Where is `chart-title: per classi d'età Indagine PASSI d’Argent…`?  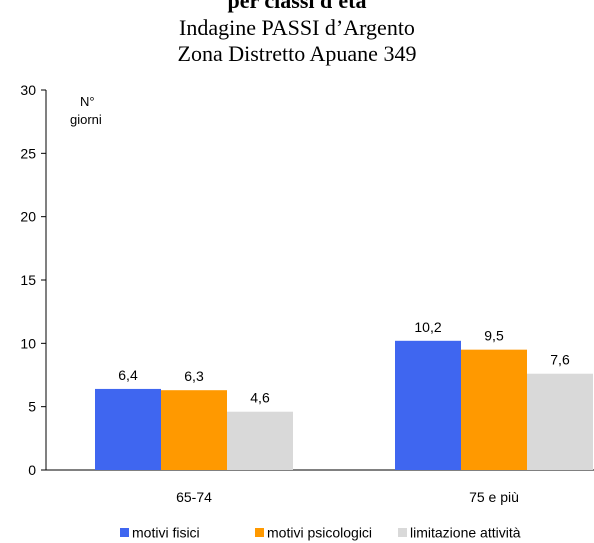 chart-title: per classi d'età Indagine PASSI d’Argent… is located at coordinates (297, 33).